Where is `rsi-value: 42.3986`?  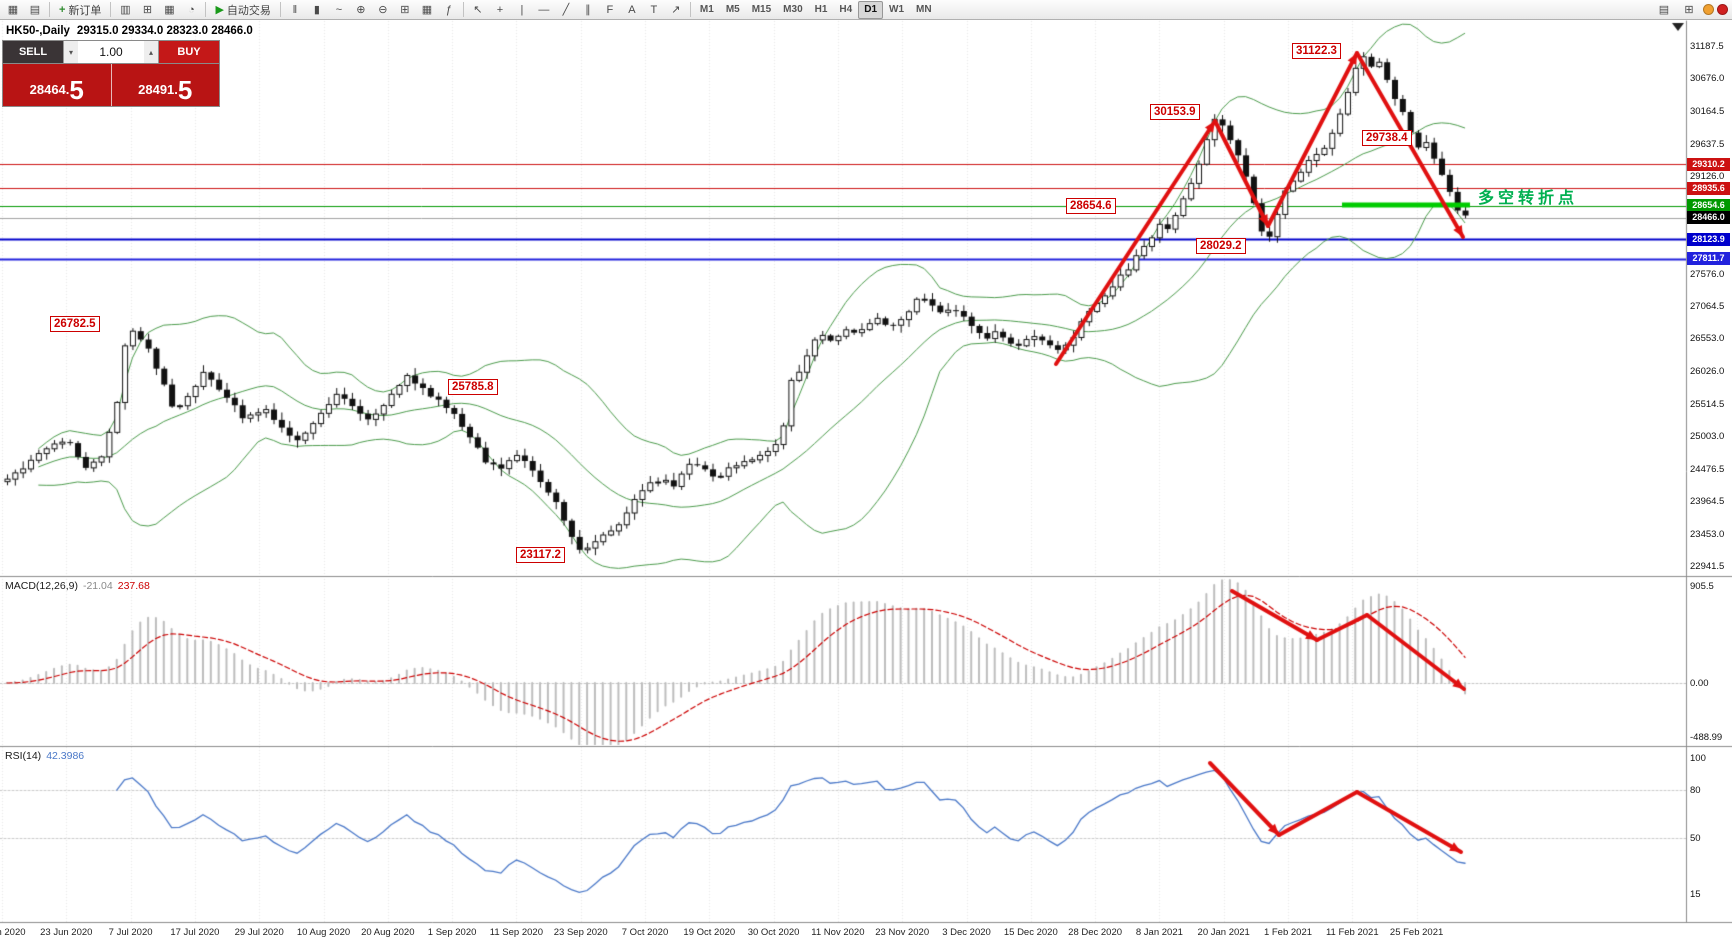 rsi-value: 42.3986 is located at coordinates (65, 756).